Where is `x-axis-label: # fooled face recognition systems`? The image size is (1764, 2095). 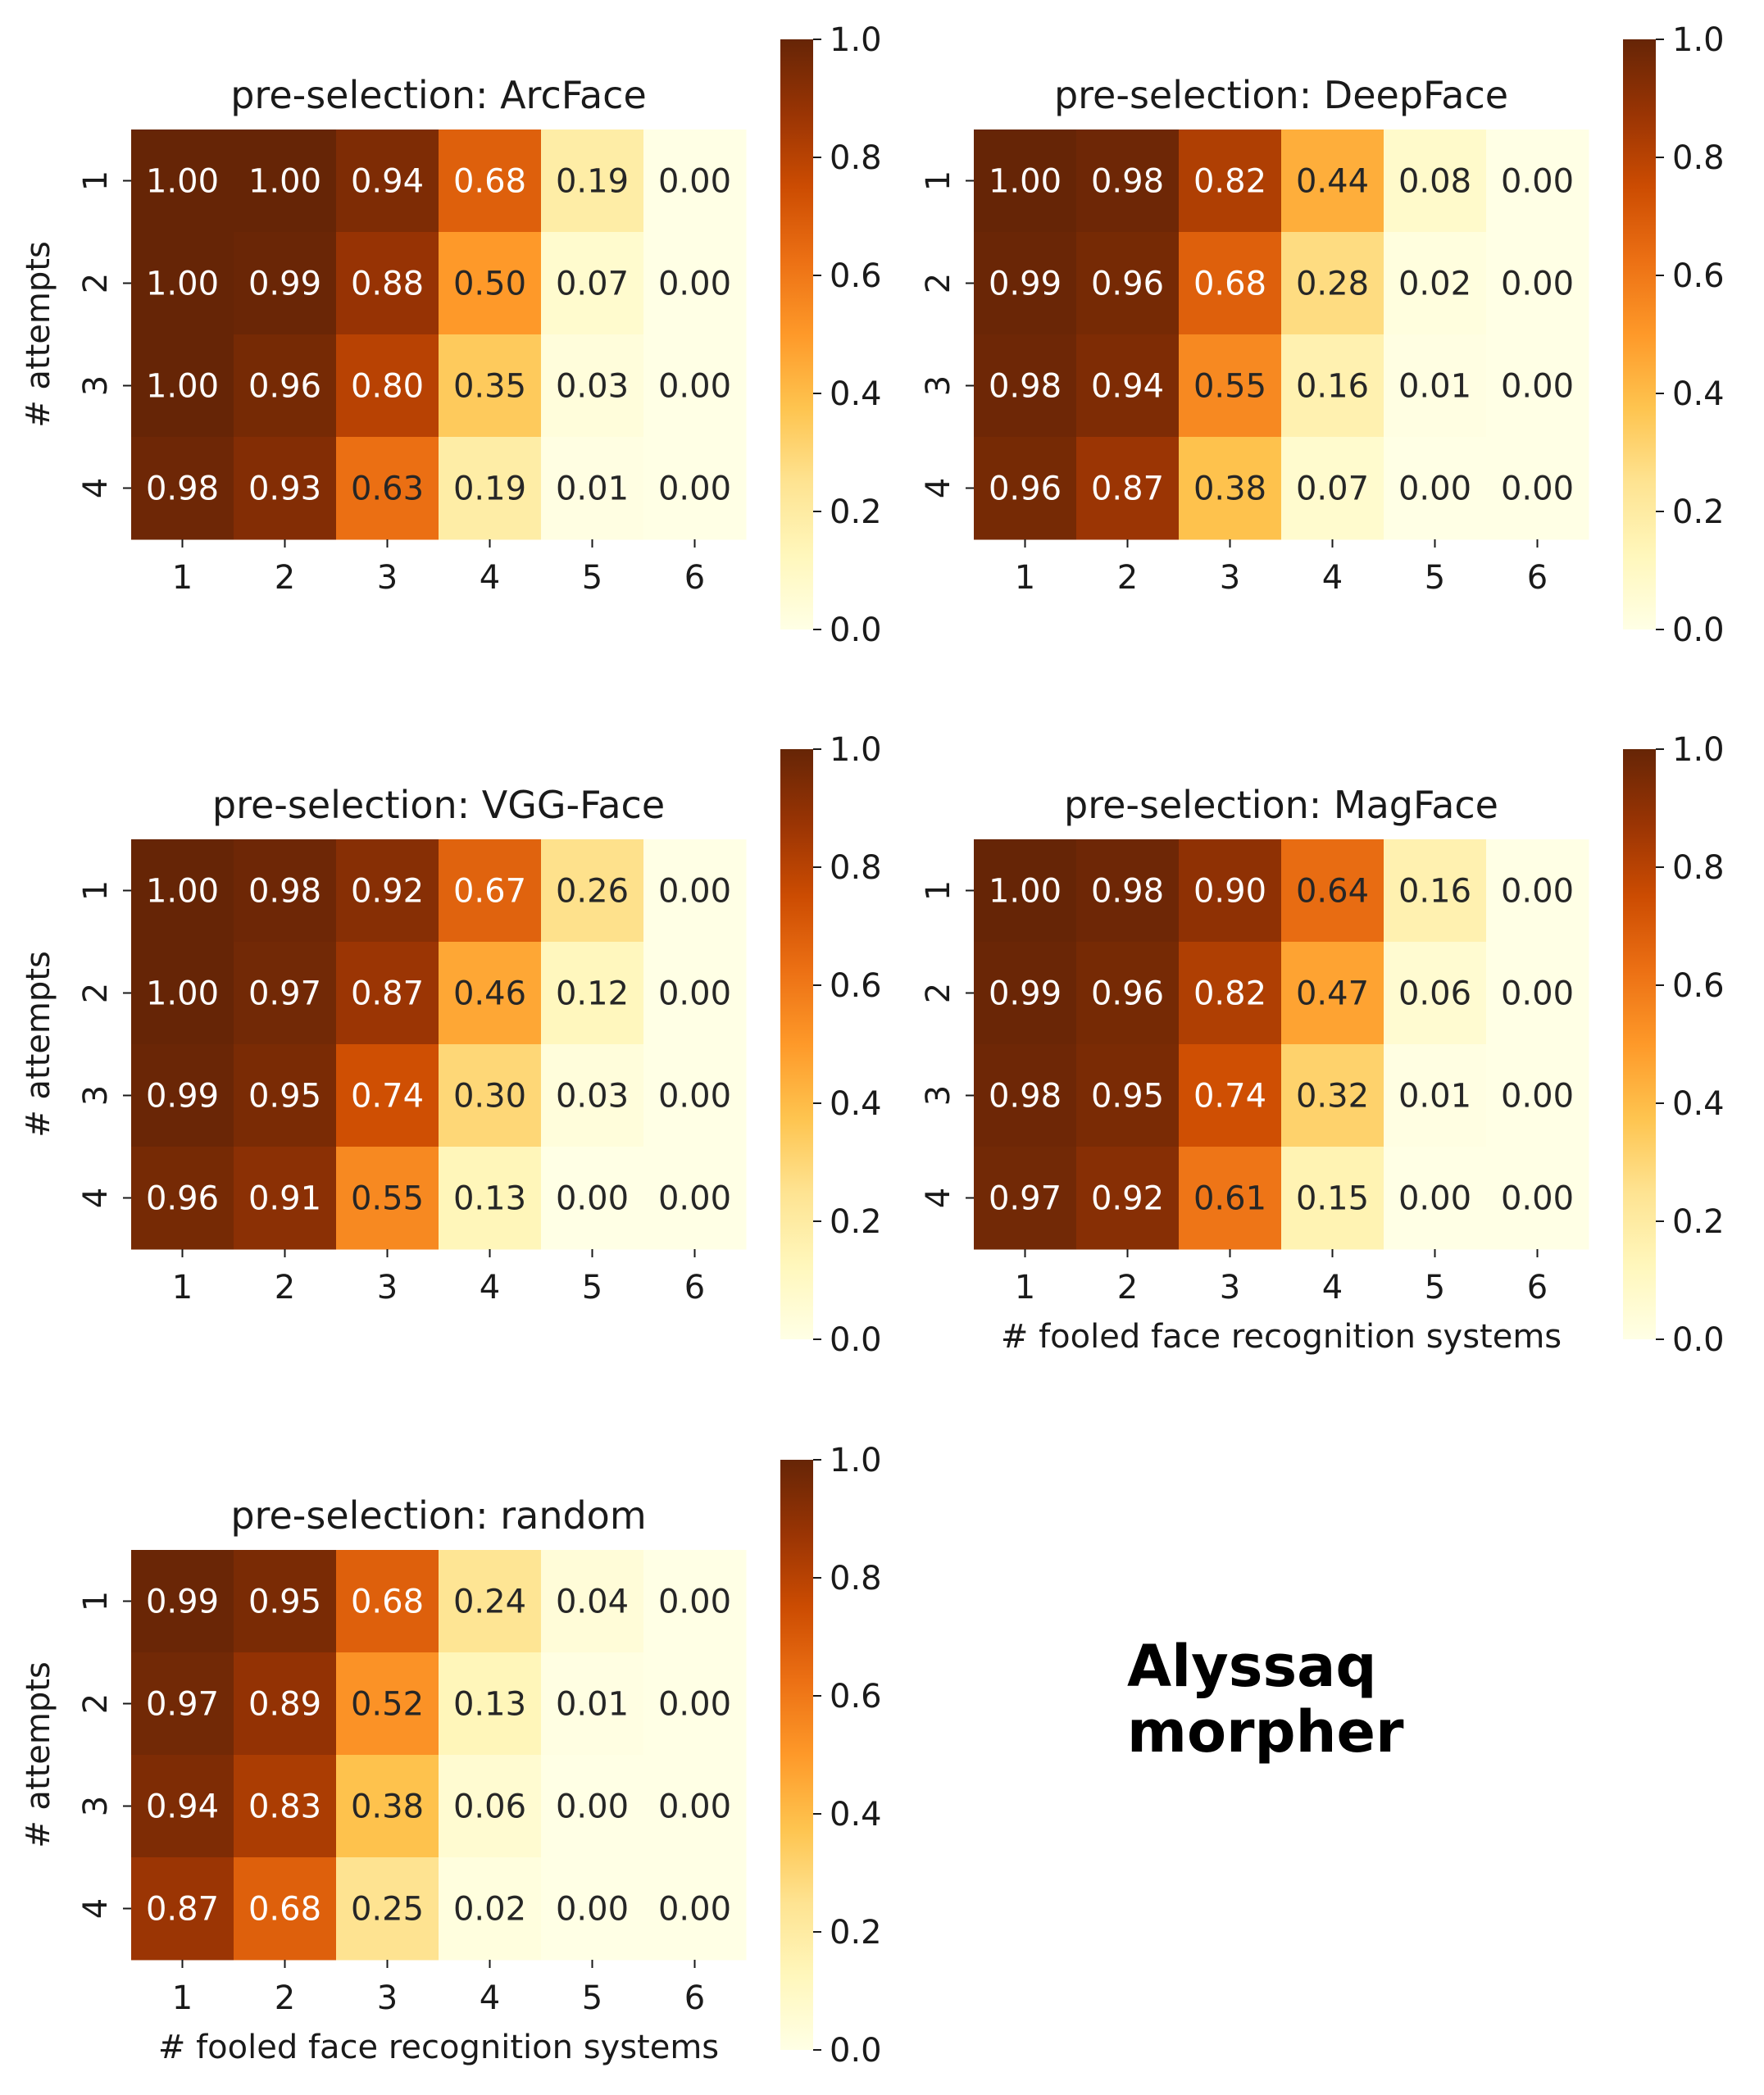 x-axis-label: # fooled face recognition systems is located at coordinates (1281, 1337).